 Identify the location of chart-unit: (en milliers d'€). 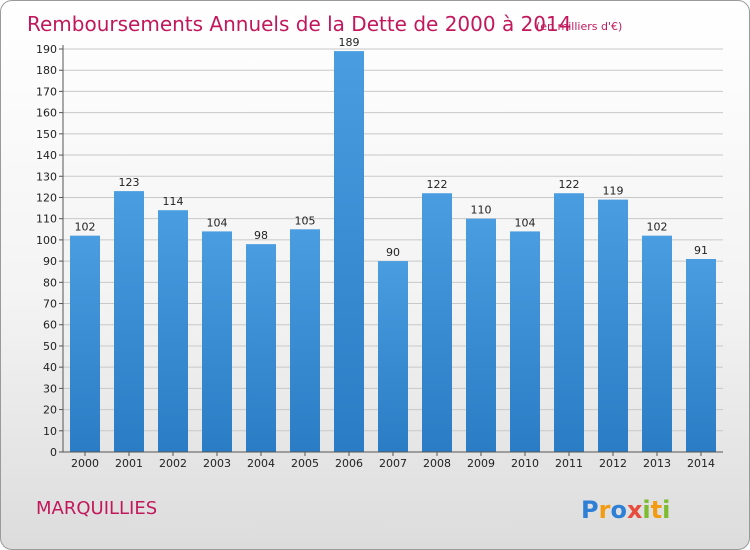
(579, 26).